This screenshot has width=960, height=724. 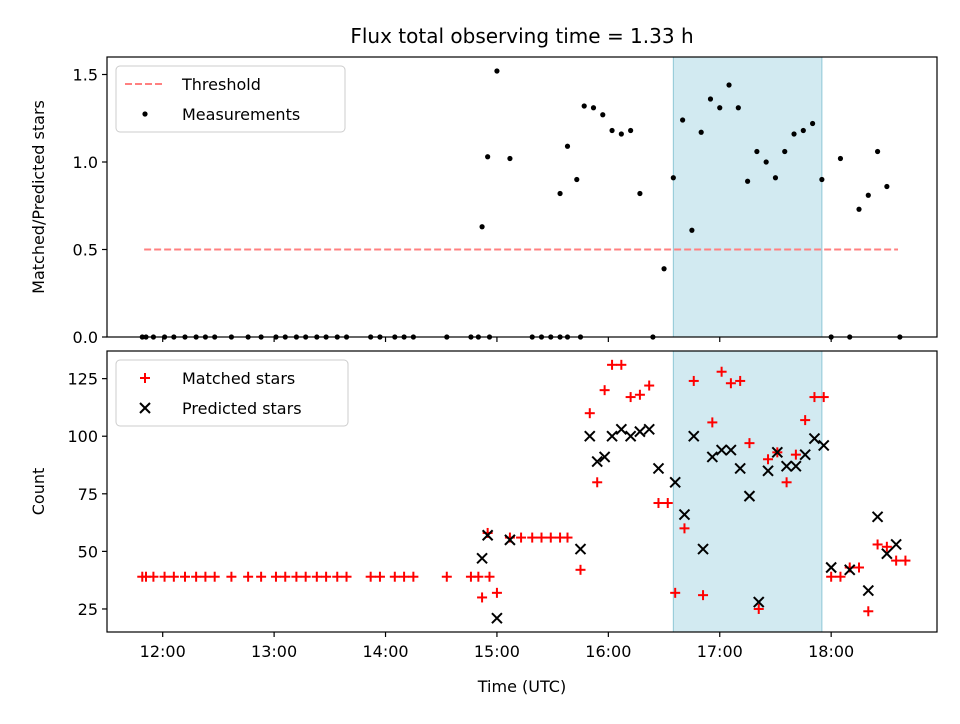 I want to click on bottom-y-tick-label: 100, so click(x=82, y=436).